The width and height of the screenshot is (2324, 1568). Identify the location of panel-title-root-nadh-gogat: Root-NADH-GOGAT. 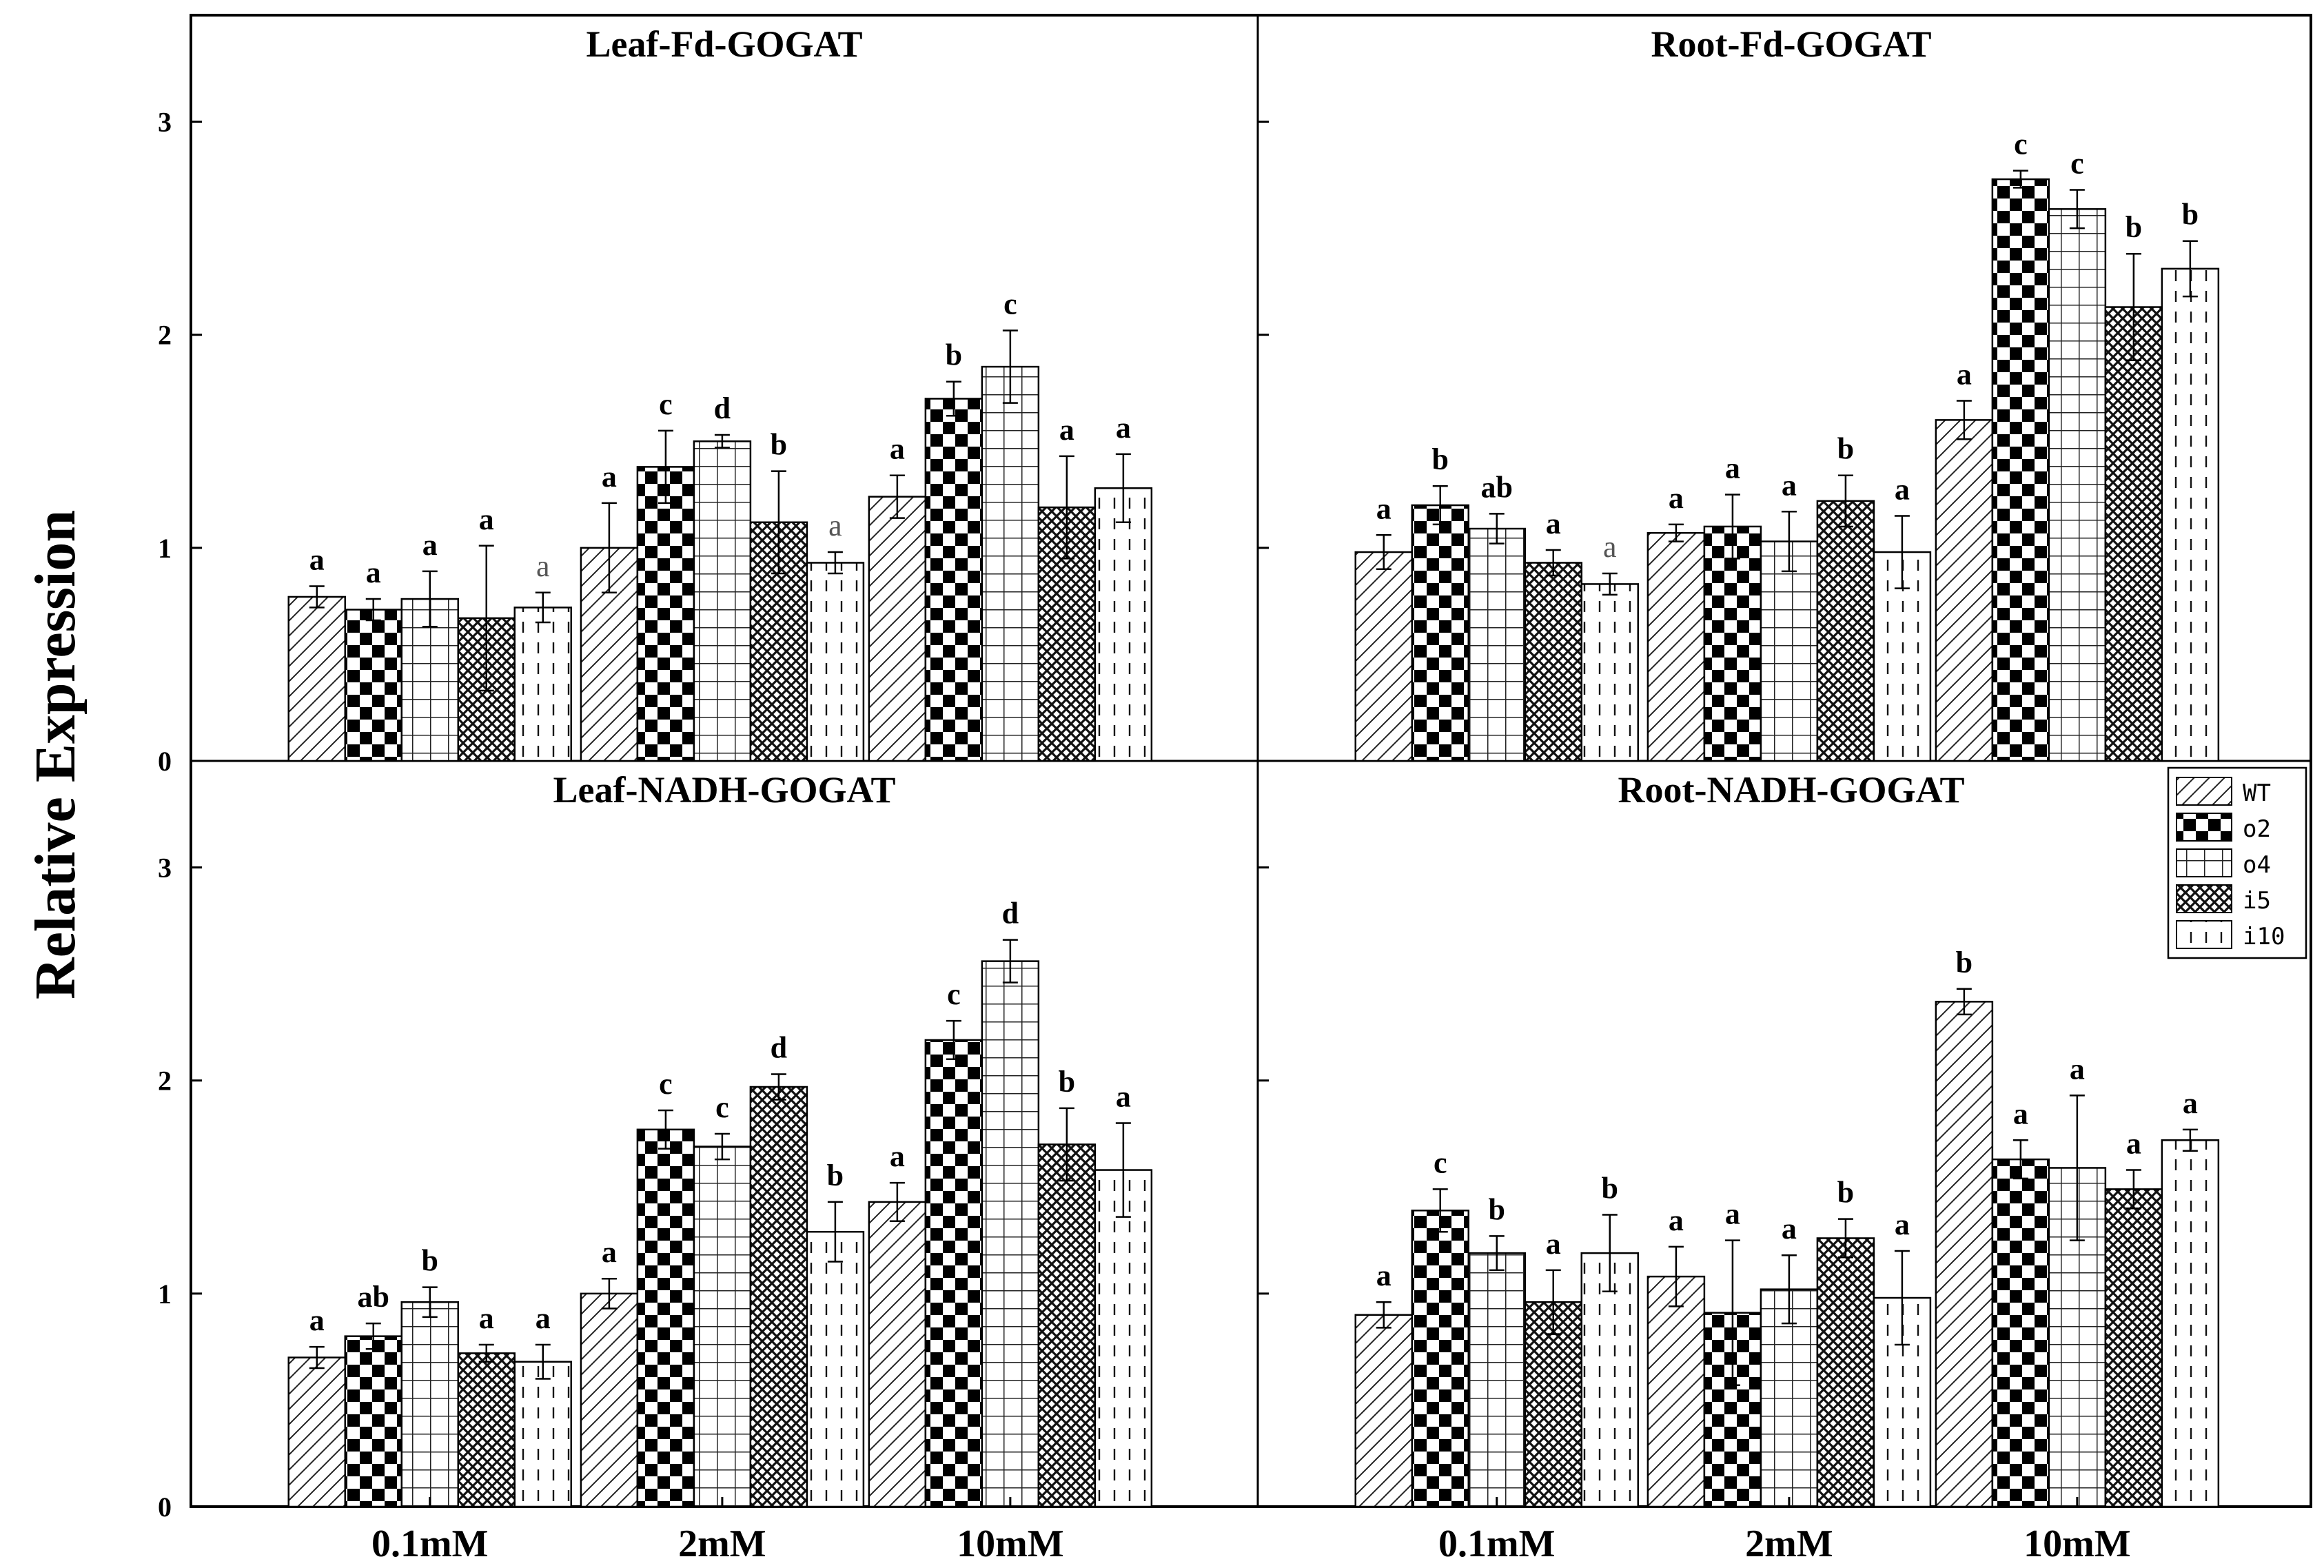
(1791, 790).